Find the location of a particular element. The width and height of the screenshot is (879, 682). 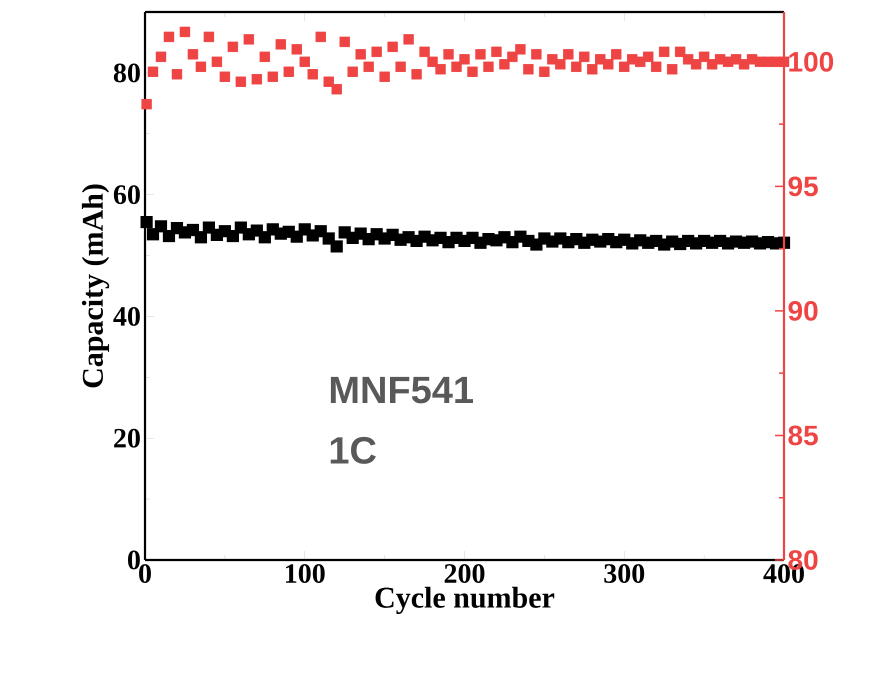

y-tick-label: 0 is located at coordinates (134, 560).